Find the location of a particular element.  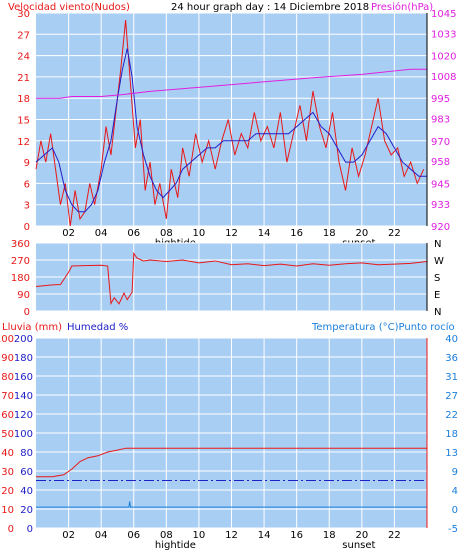

direction-series is located at coordinates (231, 278).